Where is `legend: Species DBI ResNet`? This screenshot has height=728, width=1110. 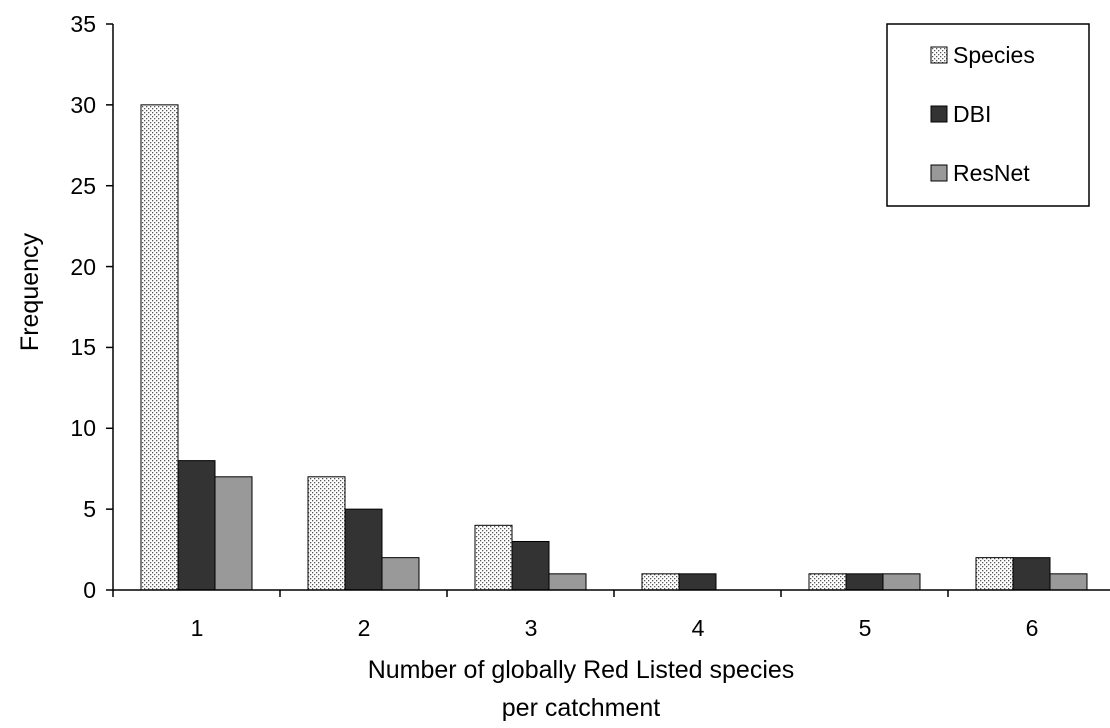 legend: Species DBI ResNet is located at coordinates (988, 115).